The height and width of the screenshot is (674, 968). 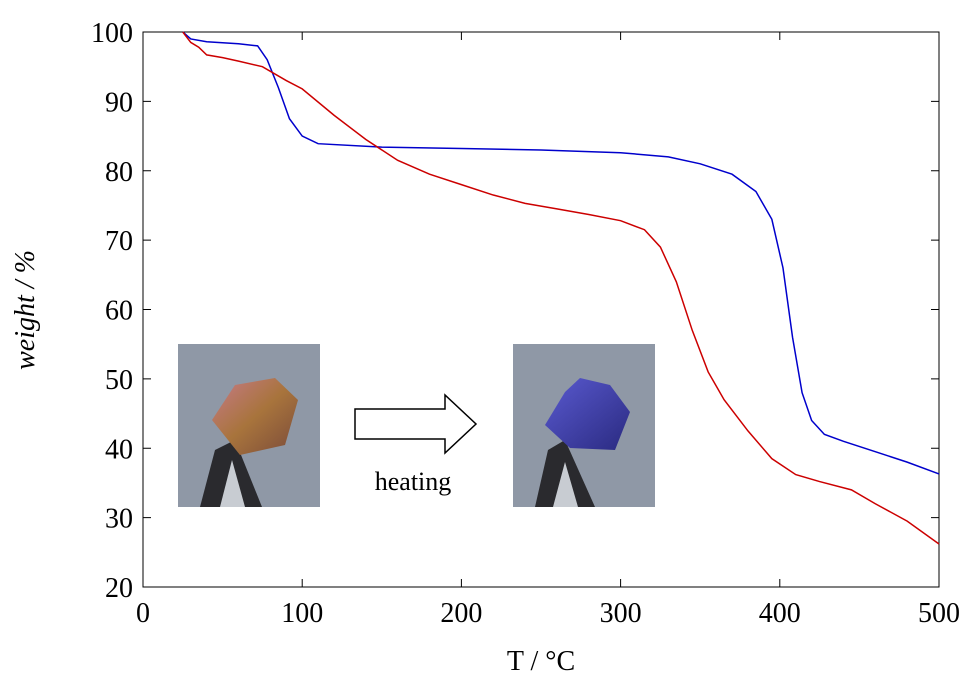 What do you see at coordinates (143, 613) in the screenshot?
I see `x-tick-label: 0` at bounding box center [143, 613].